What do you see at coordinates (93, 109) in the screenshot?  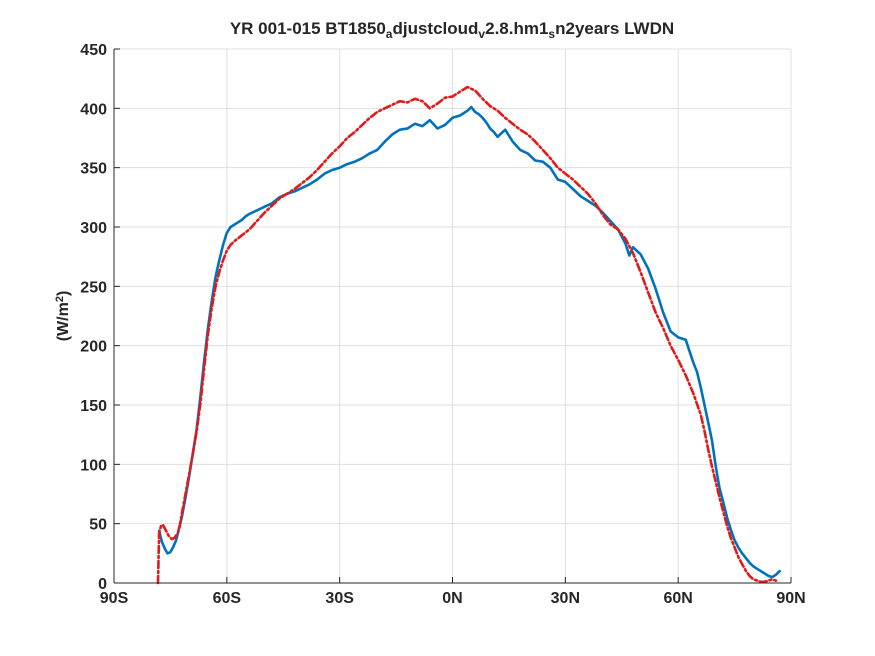 I see `y-tick-label: 400` at bounding box center [93, 109].